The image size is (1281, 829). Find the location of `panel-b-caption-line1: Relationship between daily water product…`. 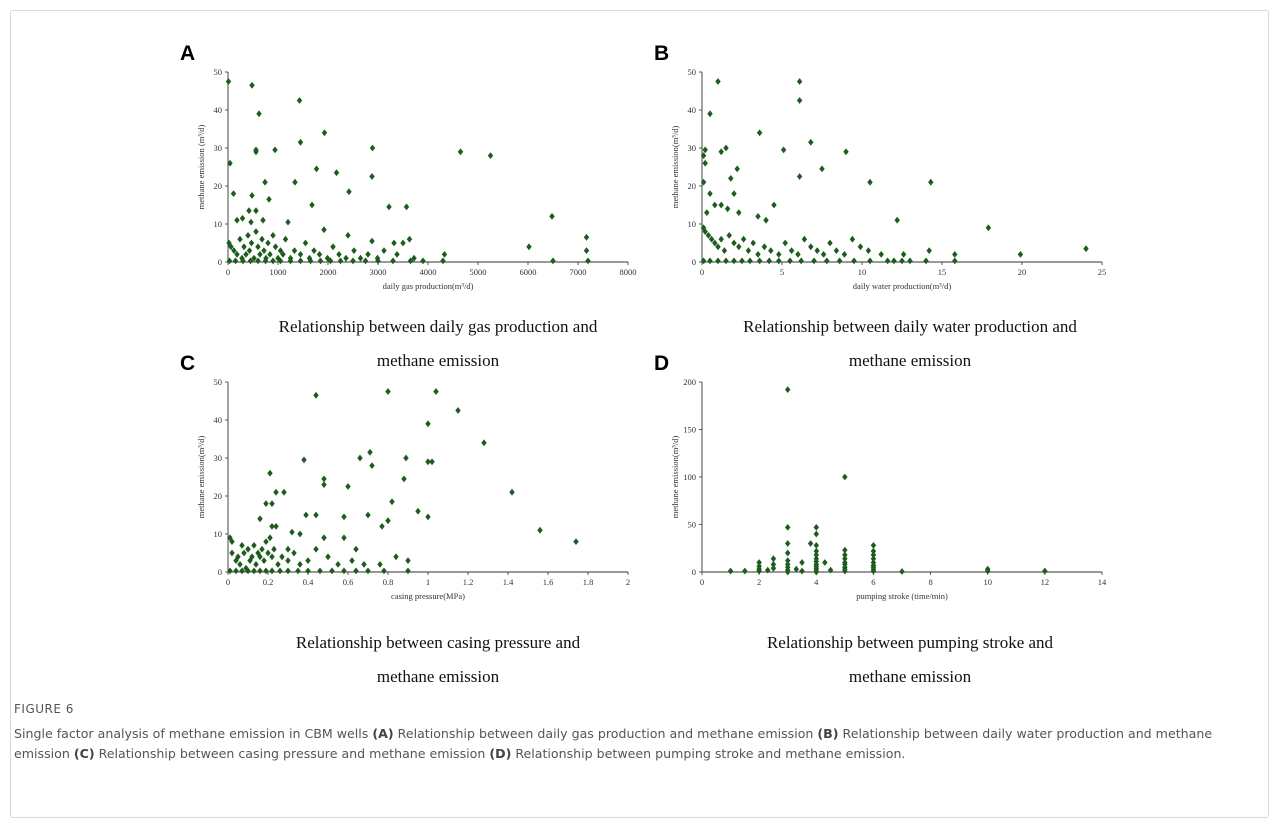

panel-b-caption-line1: Relationship between daily water product… is located at coordinates (910, 326).